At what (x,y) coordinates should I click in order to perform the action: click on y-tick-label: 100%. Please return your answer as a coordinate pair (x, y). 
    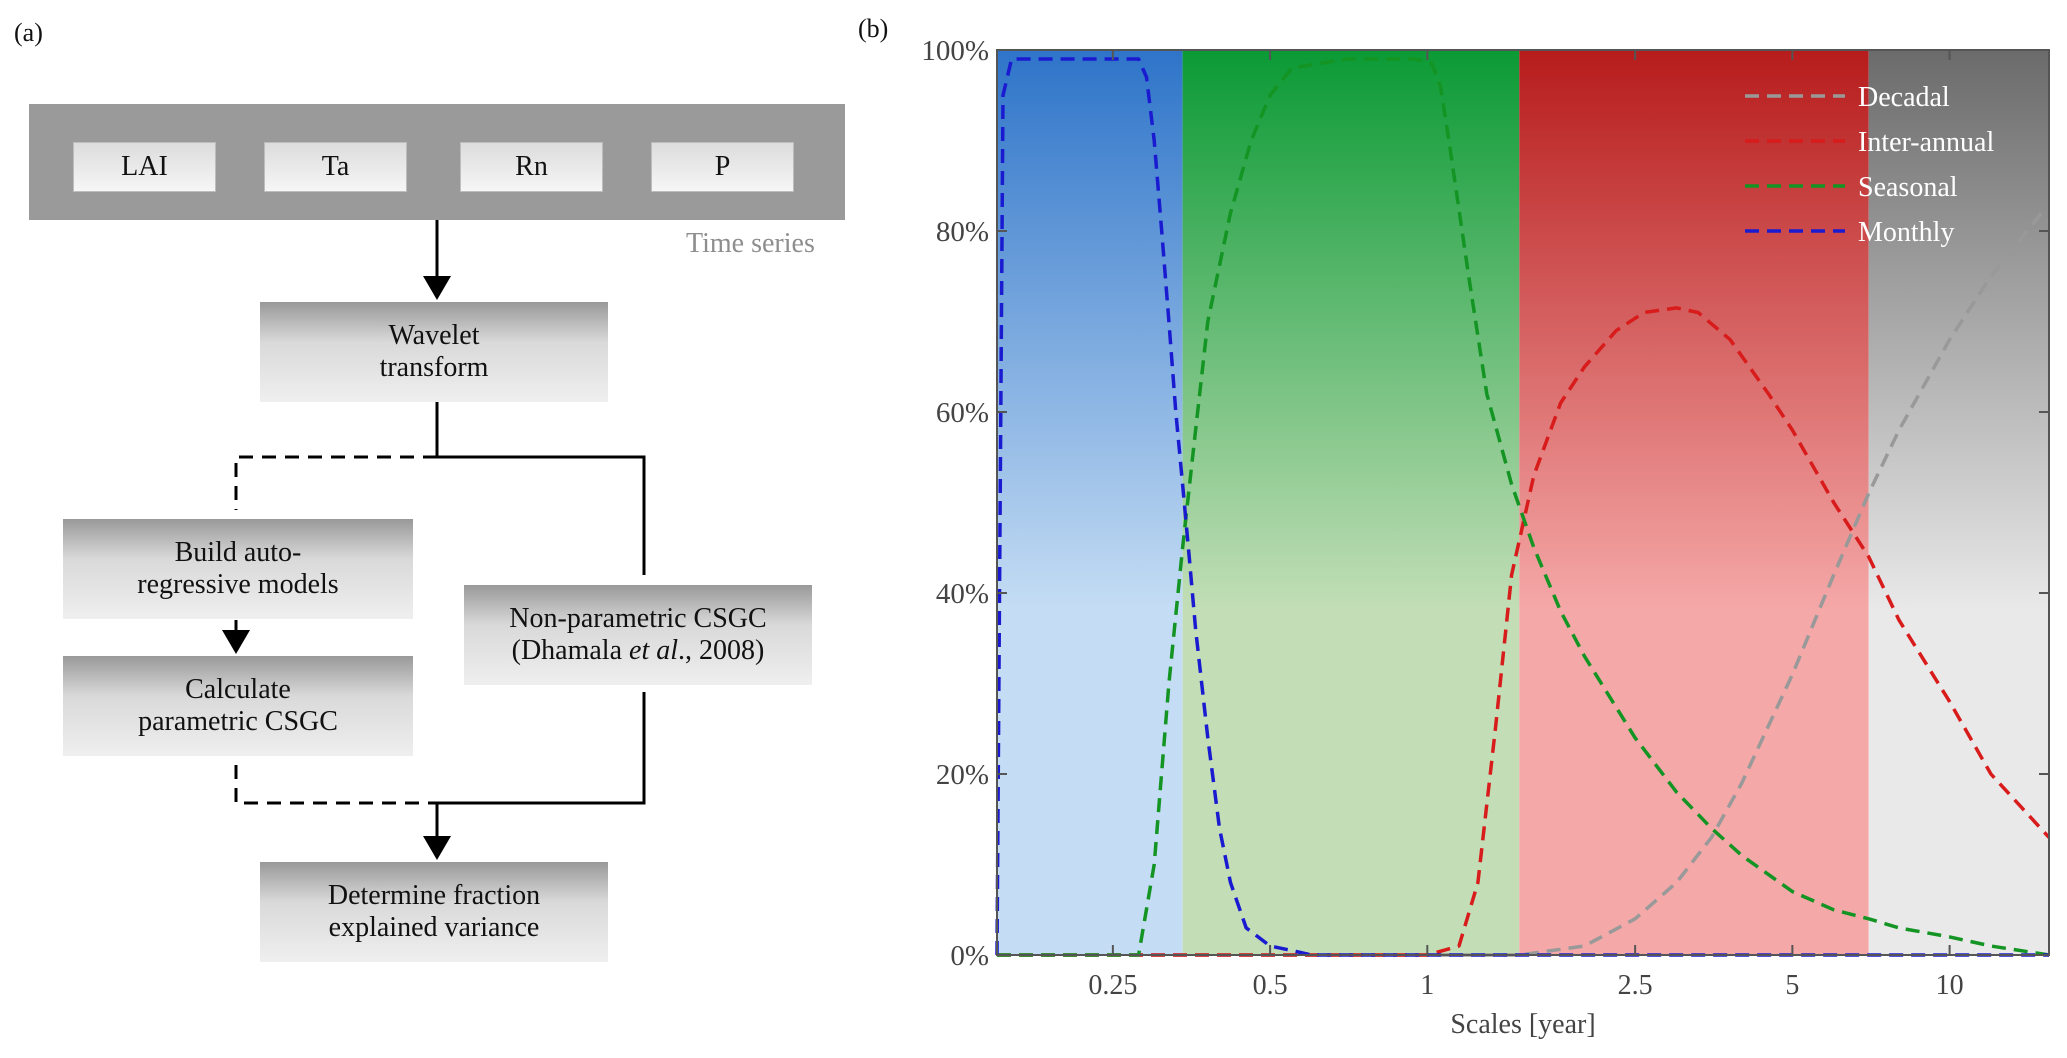
    Looking at the image, I should click on (955, 51).